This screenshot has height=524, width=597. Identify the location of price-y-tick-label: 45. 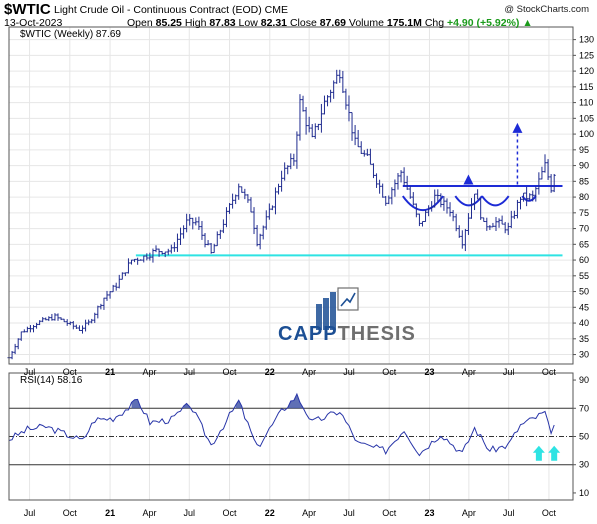
(584, 307).